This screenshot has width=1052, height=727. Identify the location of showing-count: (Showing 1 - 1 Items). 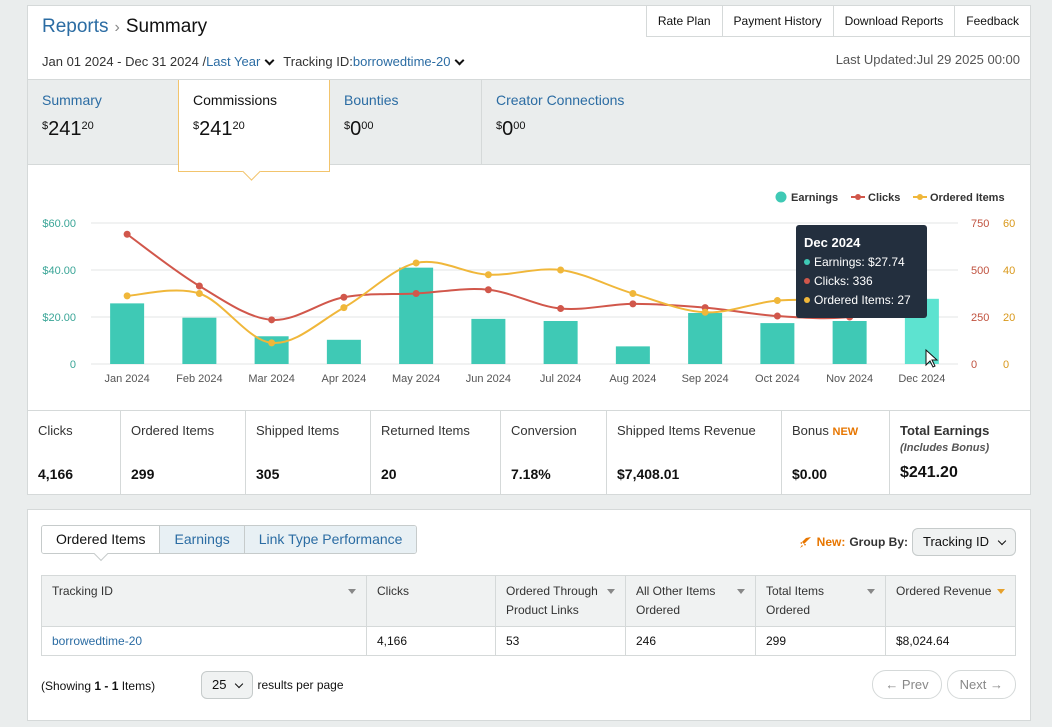
(98, 686).